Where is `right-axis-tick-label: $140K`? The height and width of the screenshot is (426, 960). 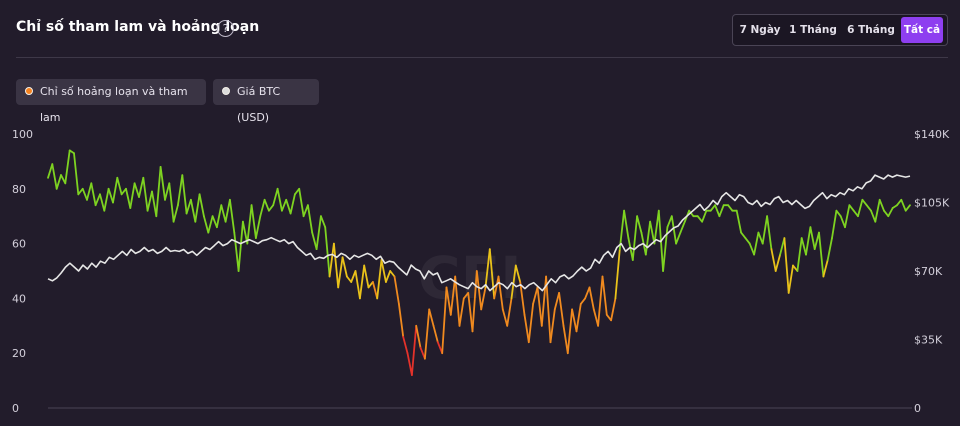
right-axis-tick-label: $140K is located at coordinates (932, 134).